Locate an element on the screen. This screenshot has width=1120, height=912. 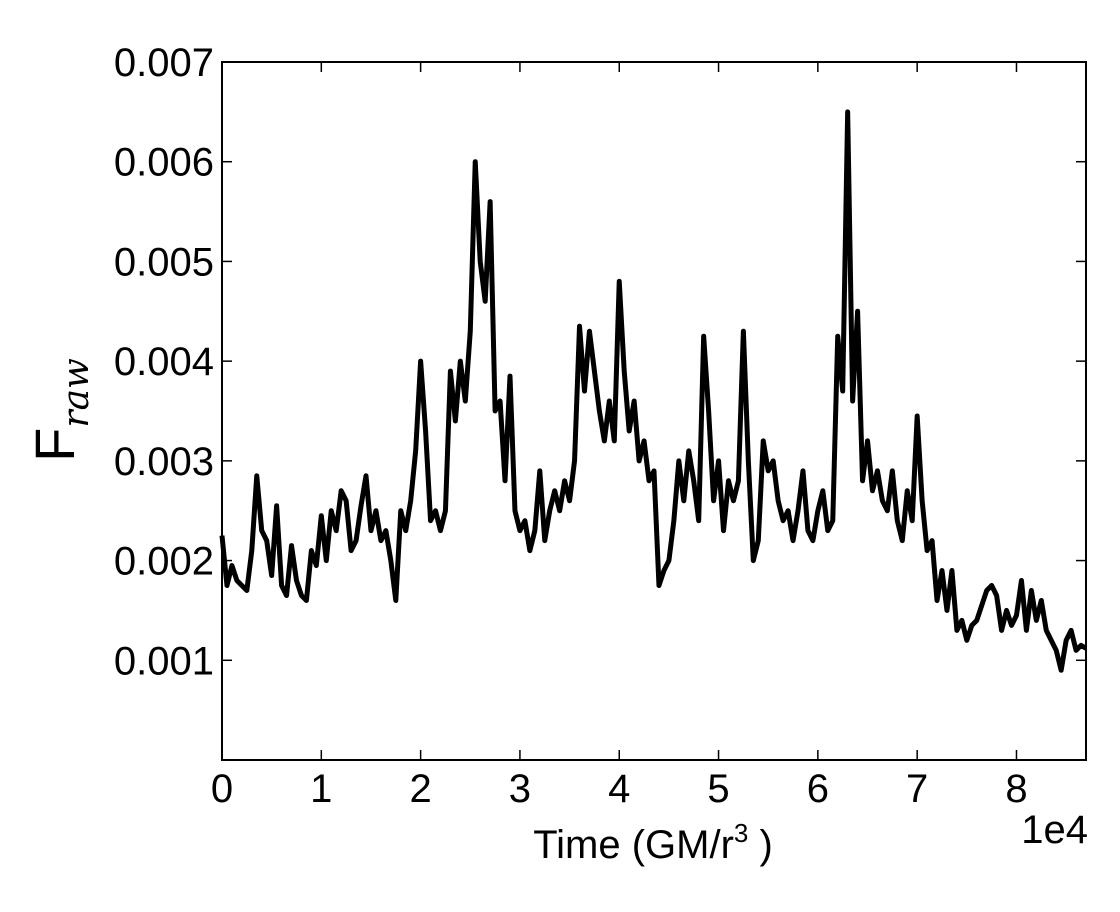
x-tick-label: 3 is located at coordinates (520, 789).